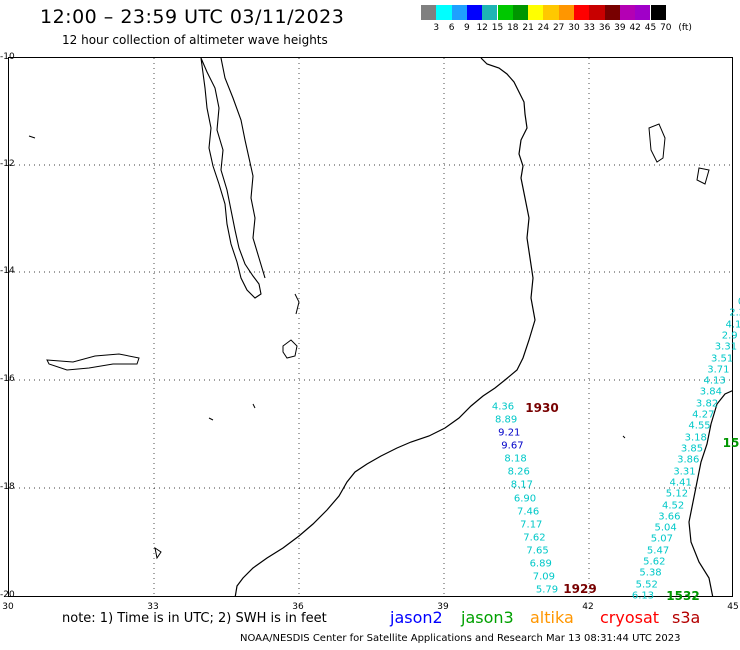 This screenshot has width=740, height=650. What do you see at coordinates (673, 506) in the screenshot?
I see `swh-value: 4.52` at bounding box center [673, 506].